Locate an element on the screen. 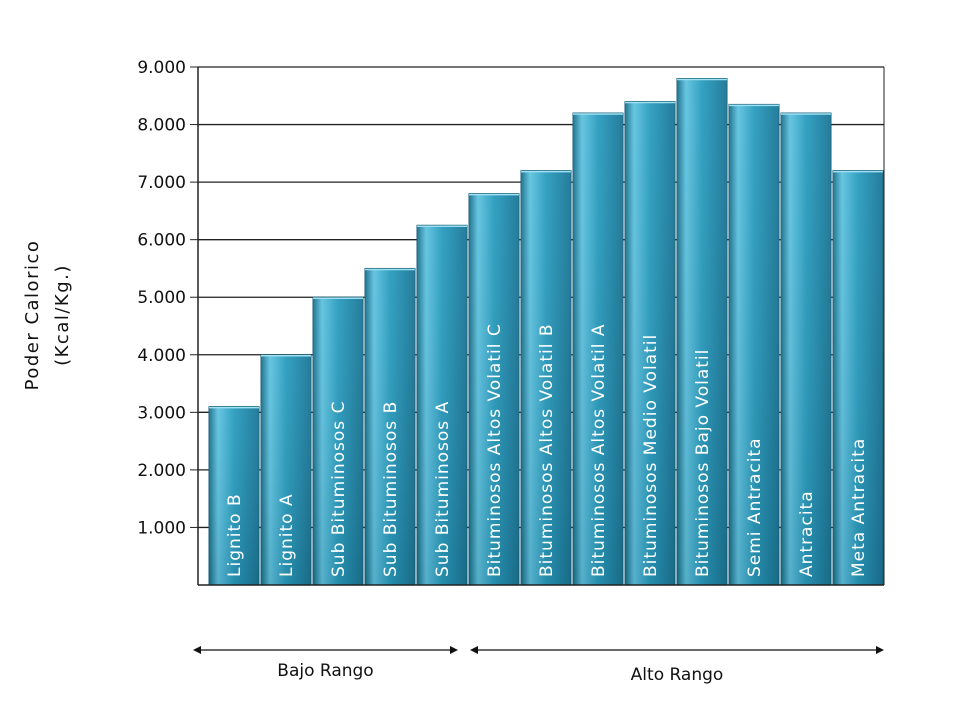 The image size is (960, 720). y-axis-label-line2: (Kcal/Kg.) is located at coordinates (62, 315).